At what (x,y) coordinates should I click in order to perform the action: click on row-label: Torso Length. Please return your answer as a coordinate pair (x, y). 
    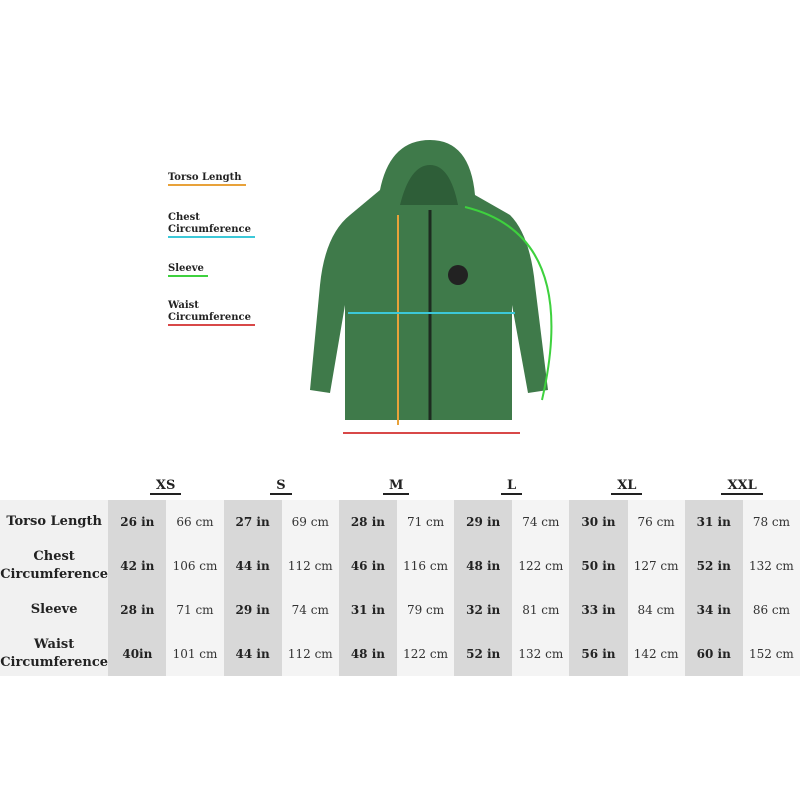
    Looking at the image, I should click on (54, 522).